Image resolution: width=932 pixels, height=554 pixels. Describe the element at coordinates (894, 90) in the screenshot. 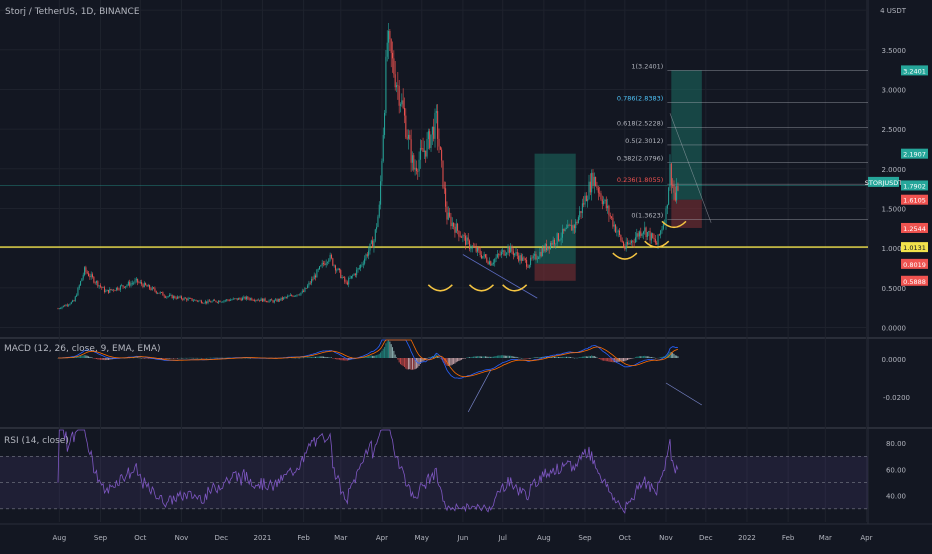

I see `price-tick-label: 3.0000` at that location.